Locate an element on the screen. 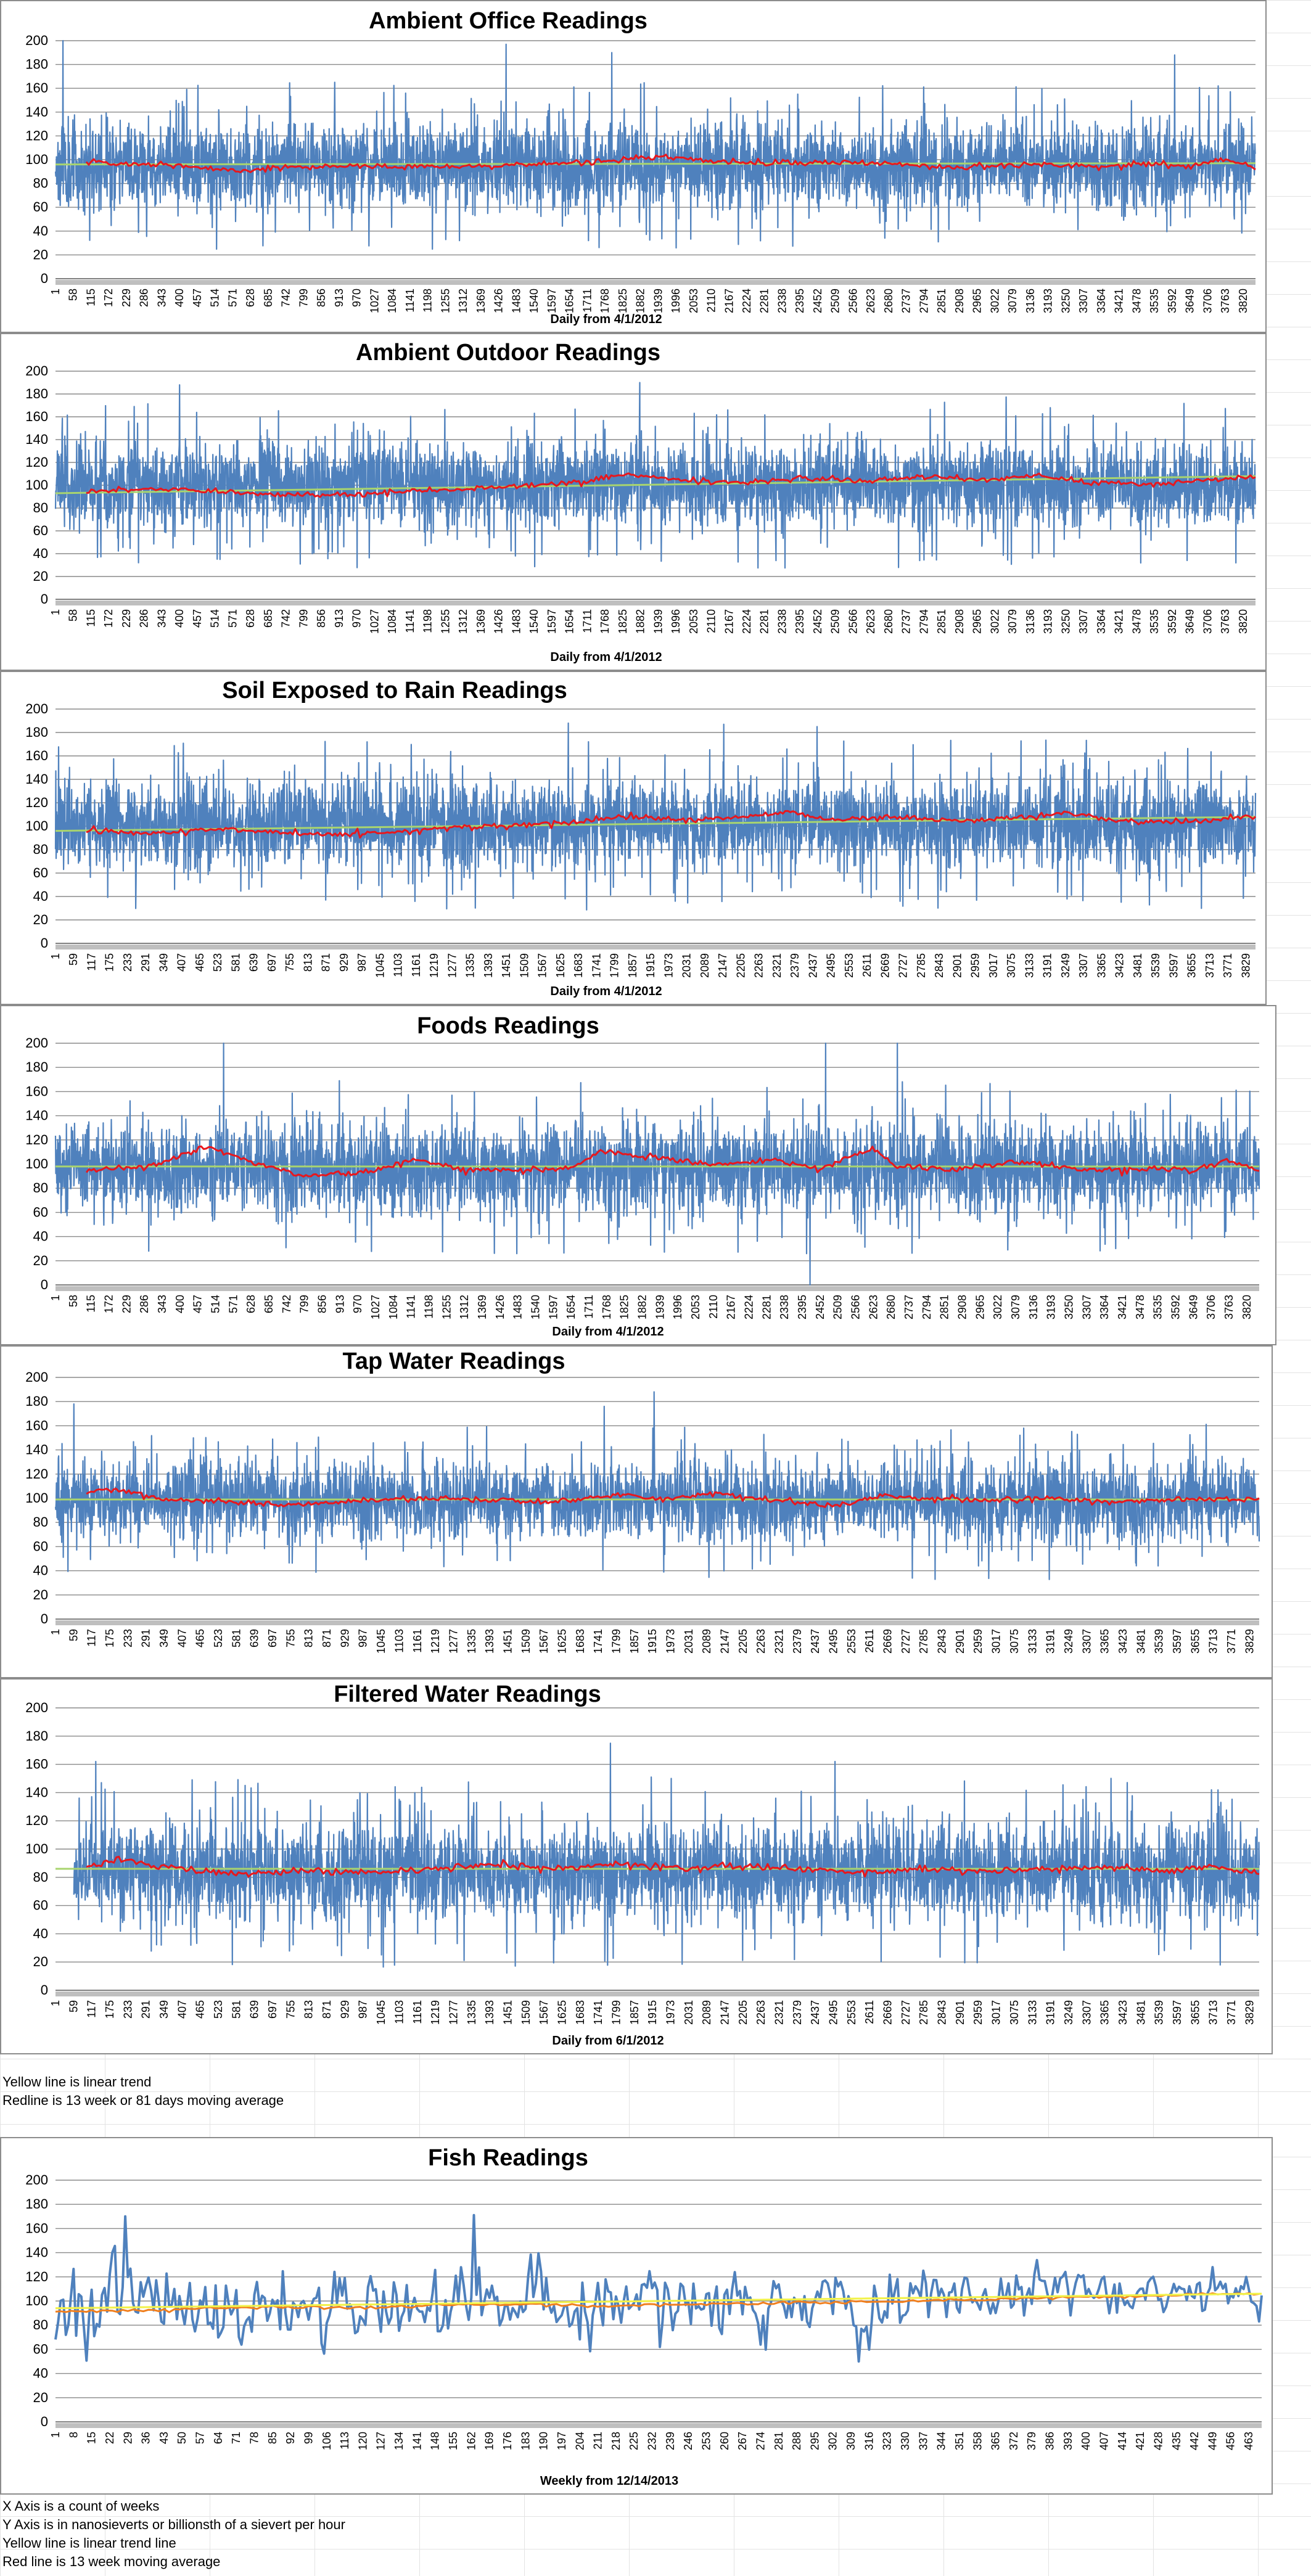 This screenshot has height=2576, width=1311. x-tick-label: 2611 is located at coordinates (867, 965).